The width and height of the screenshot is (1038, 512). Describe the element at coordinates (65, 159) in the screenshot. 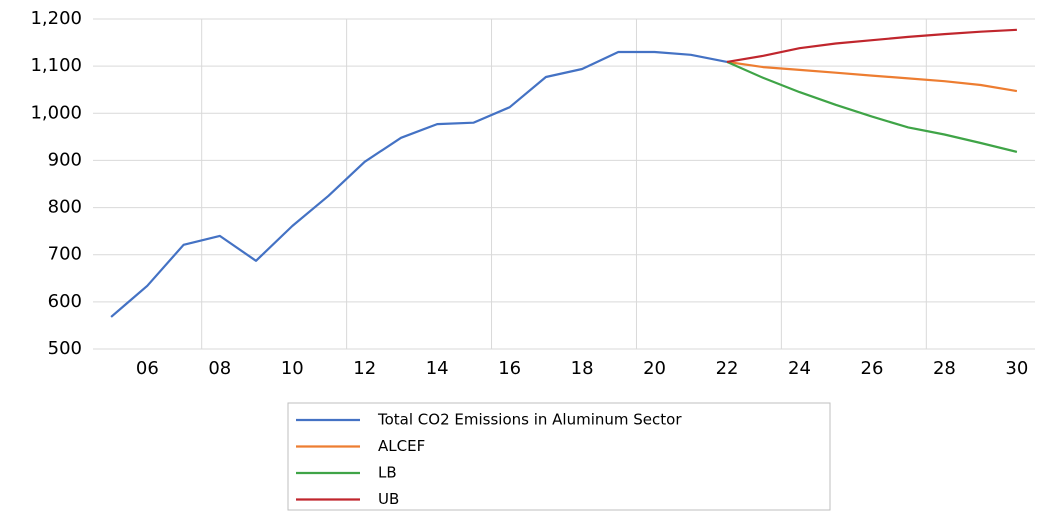

I see `y-tick-label: 900` at that location.